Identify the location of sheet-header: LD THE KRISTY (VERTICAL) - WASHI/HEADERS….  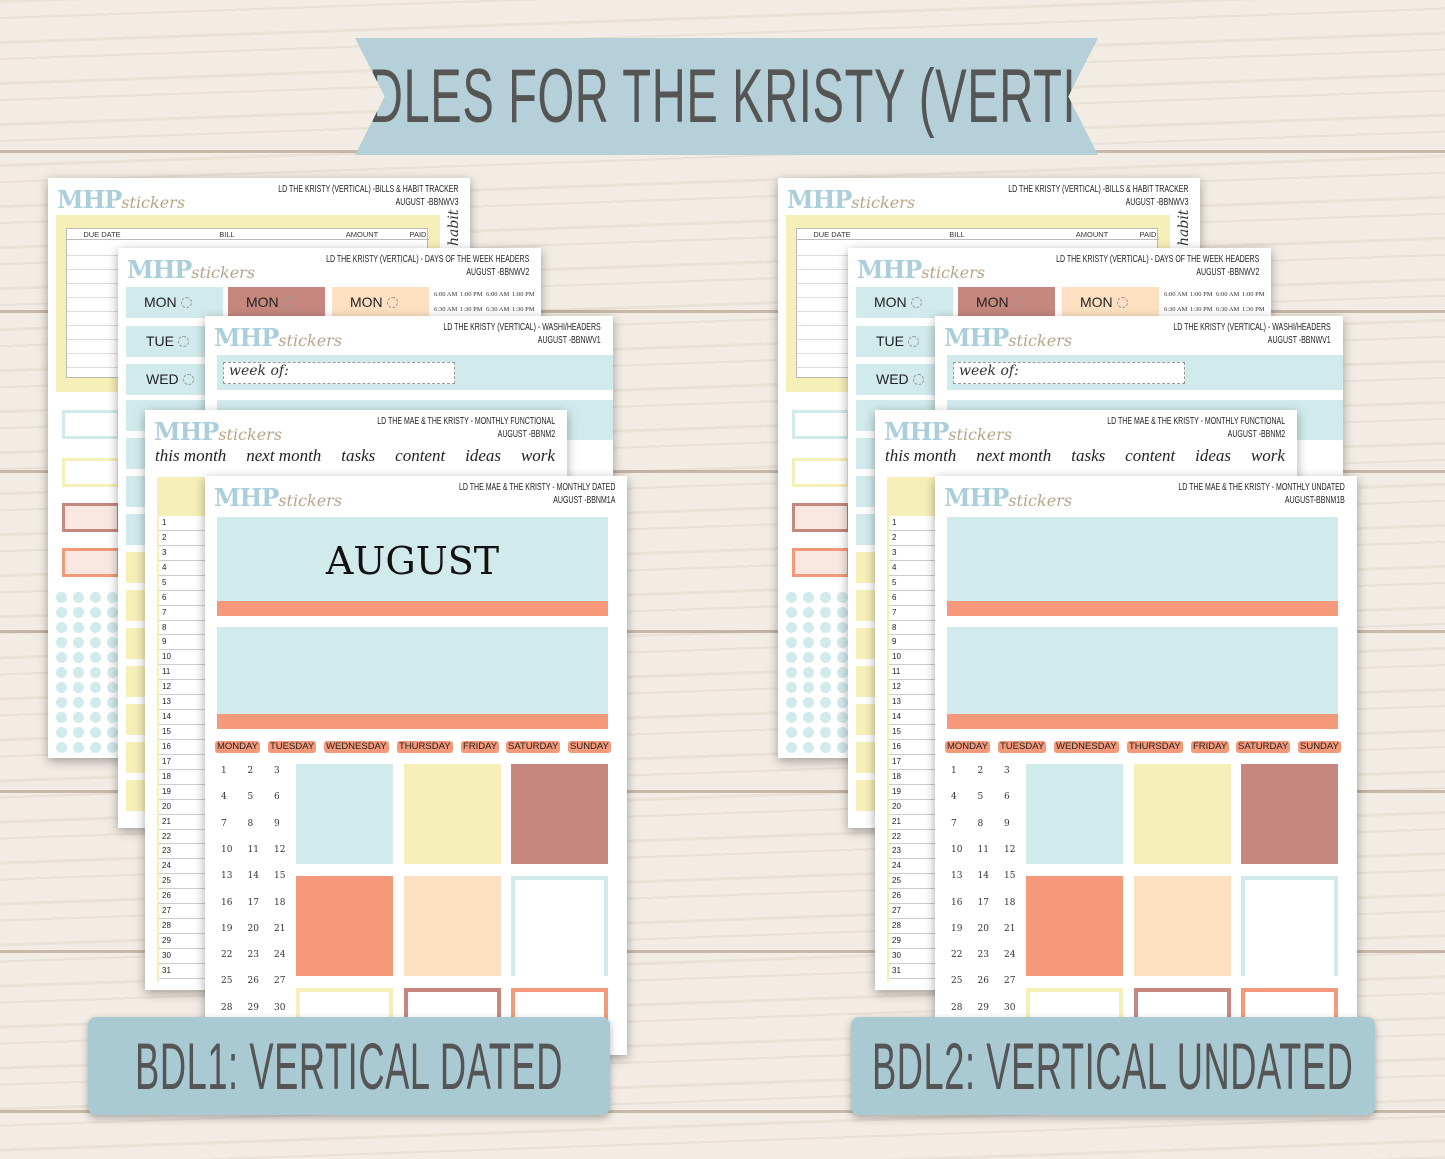
(1218, 334).